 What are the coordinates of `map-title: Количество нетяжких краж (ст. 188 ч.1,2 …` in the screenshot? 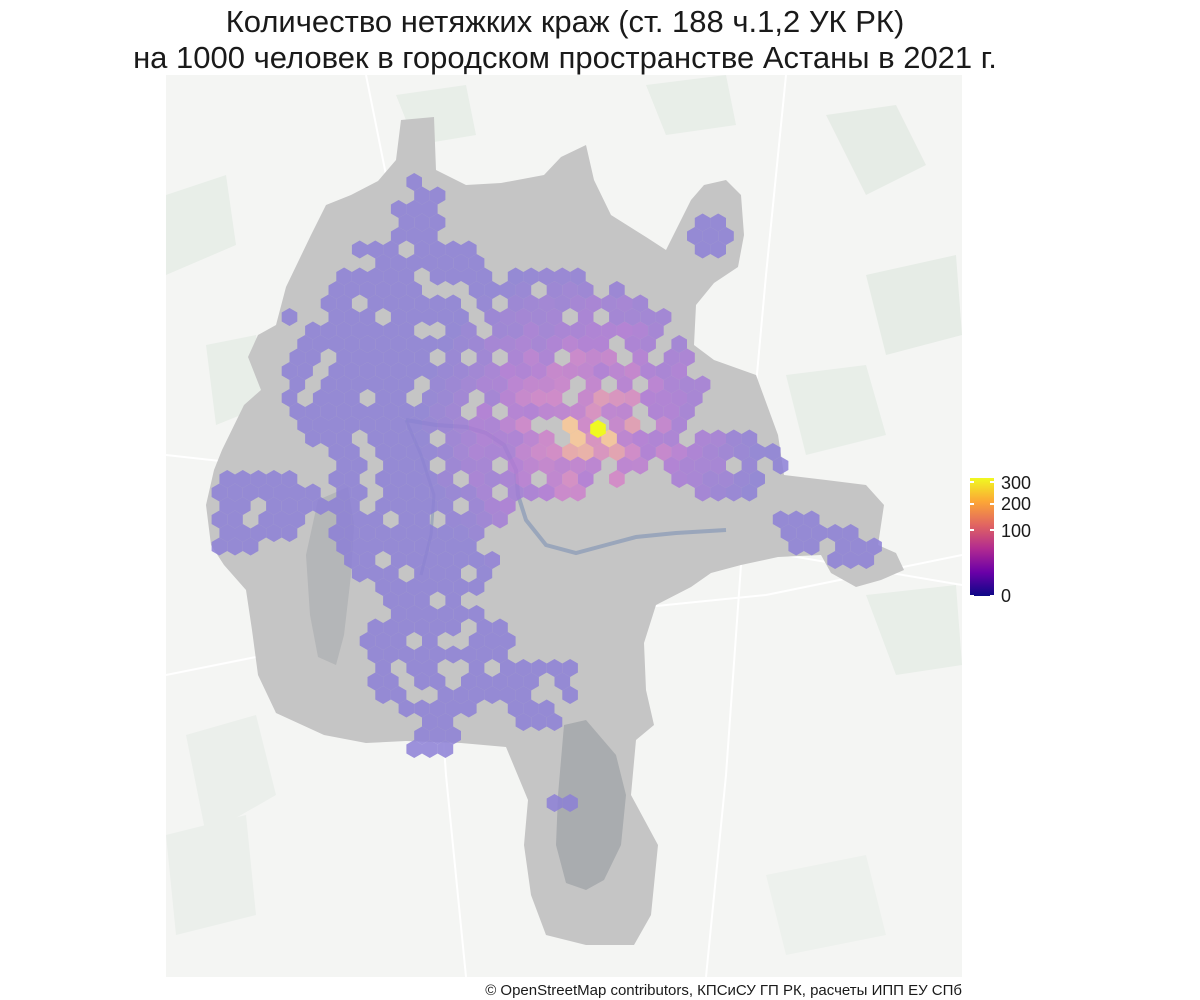 It's located at (565, 40).